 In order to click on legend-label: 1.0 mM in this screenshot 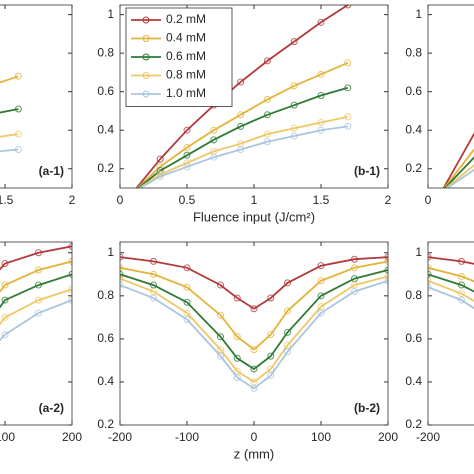, I will do `click(186, 93)`.